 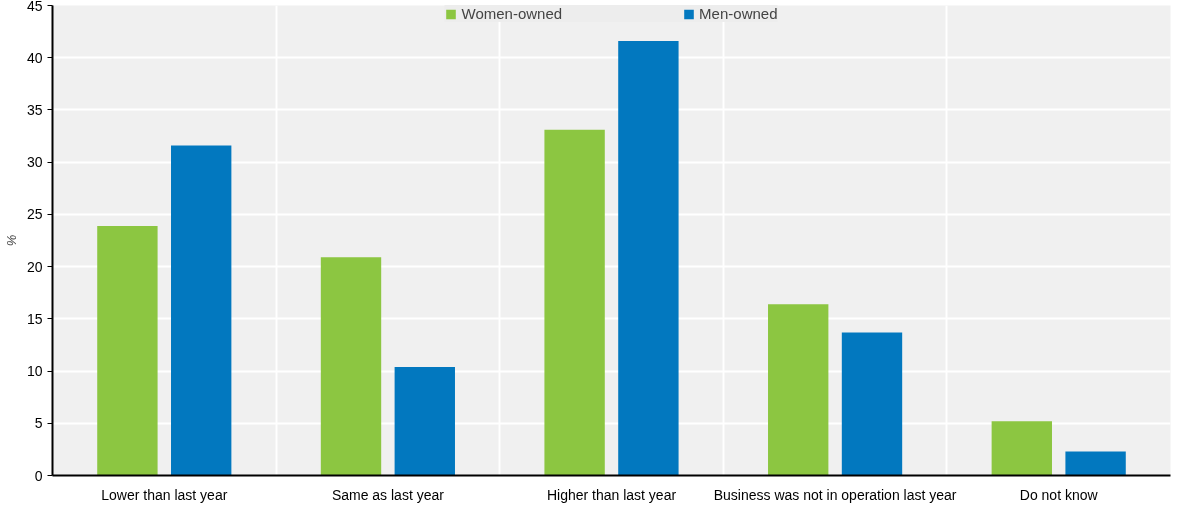 What do you see at coordinates (38, 475) in the screenshot?
I see `y-tick-label: 0` at bounding box center [38, 475].